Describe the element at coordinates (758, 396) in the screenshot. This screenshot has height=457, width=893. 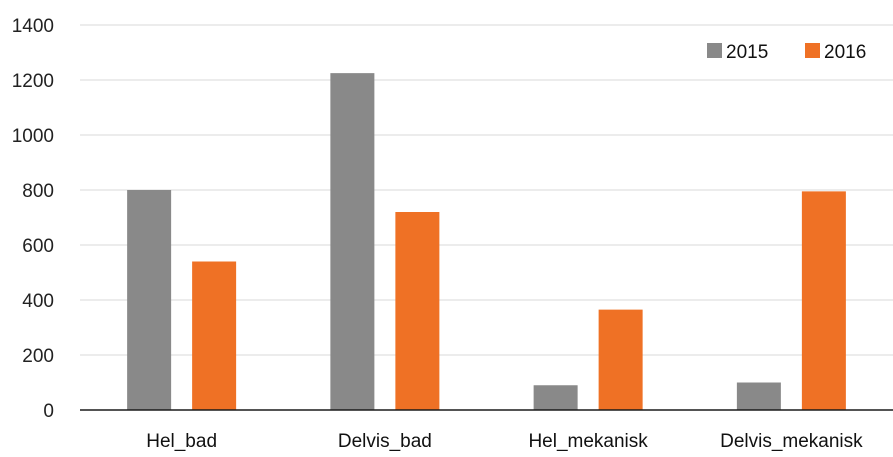
I see `bar-2015-Delvis_mekanisk` at that location.